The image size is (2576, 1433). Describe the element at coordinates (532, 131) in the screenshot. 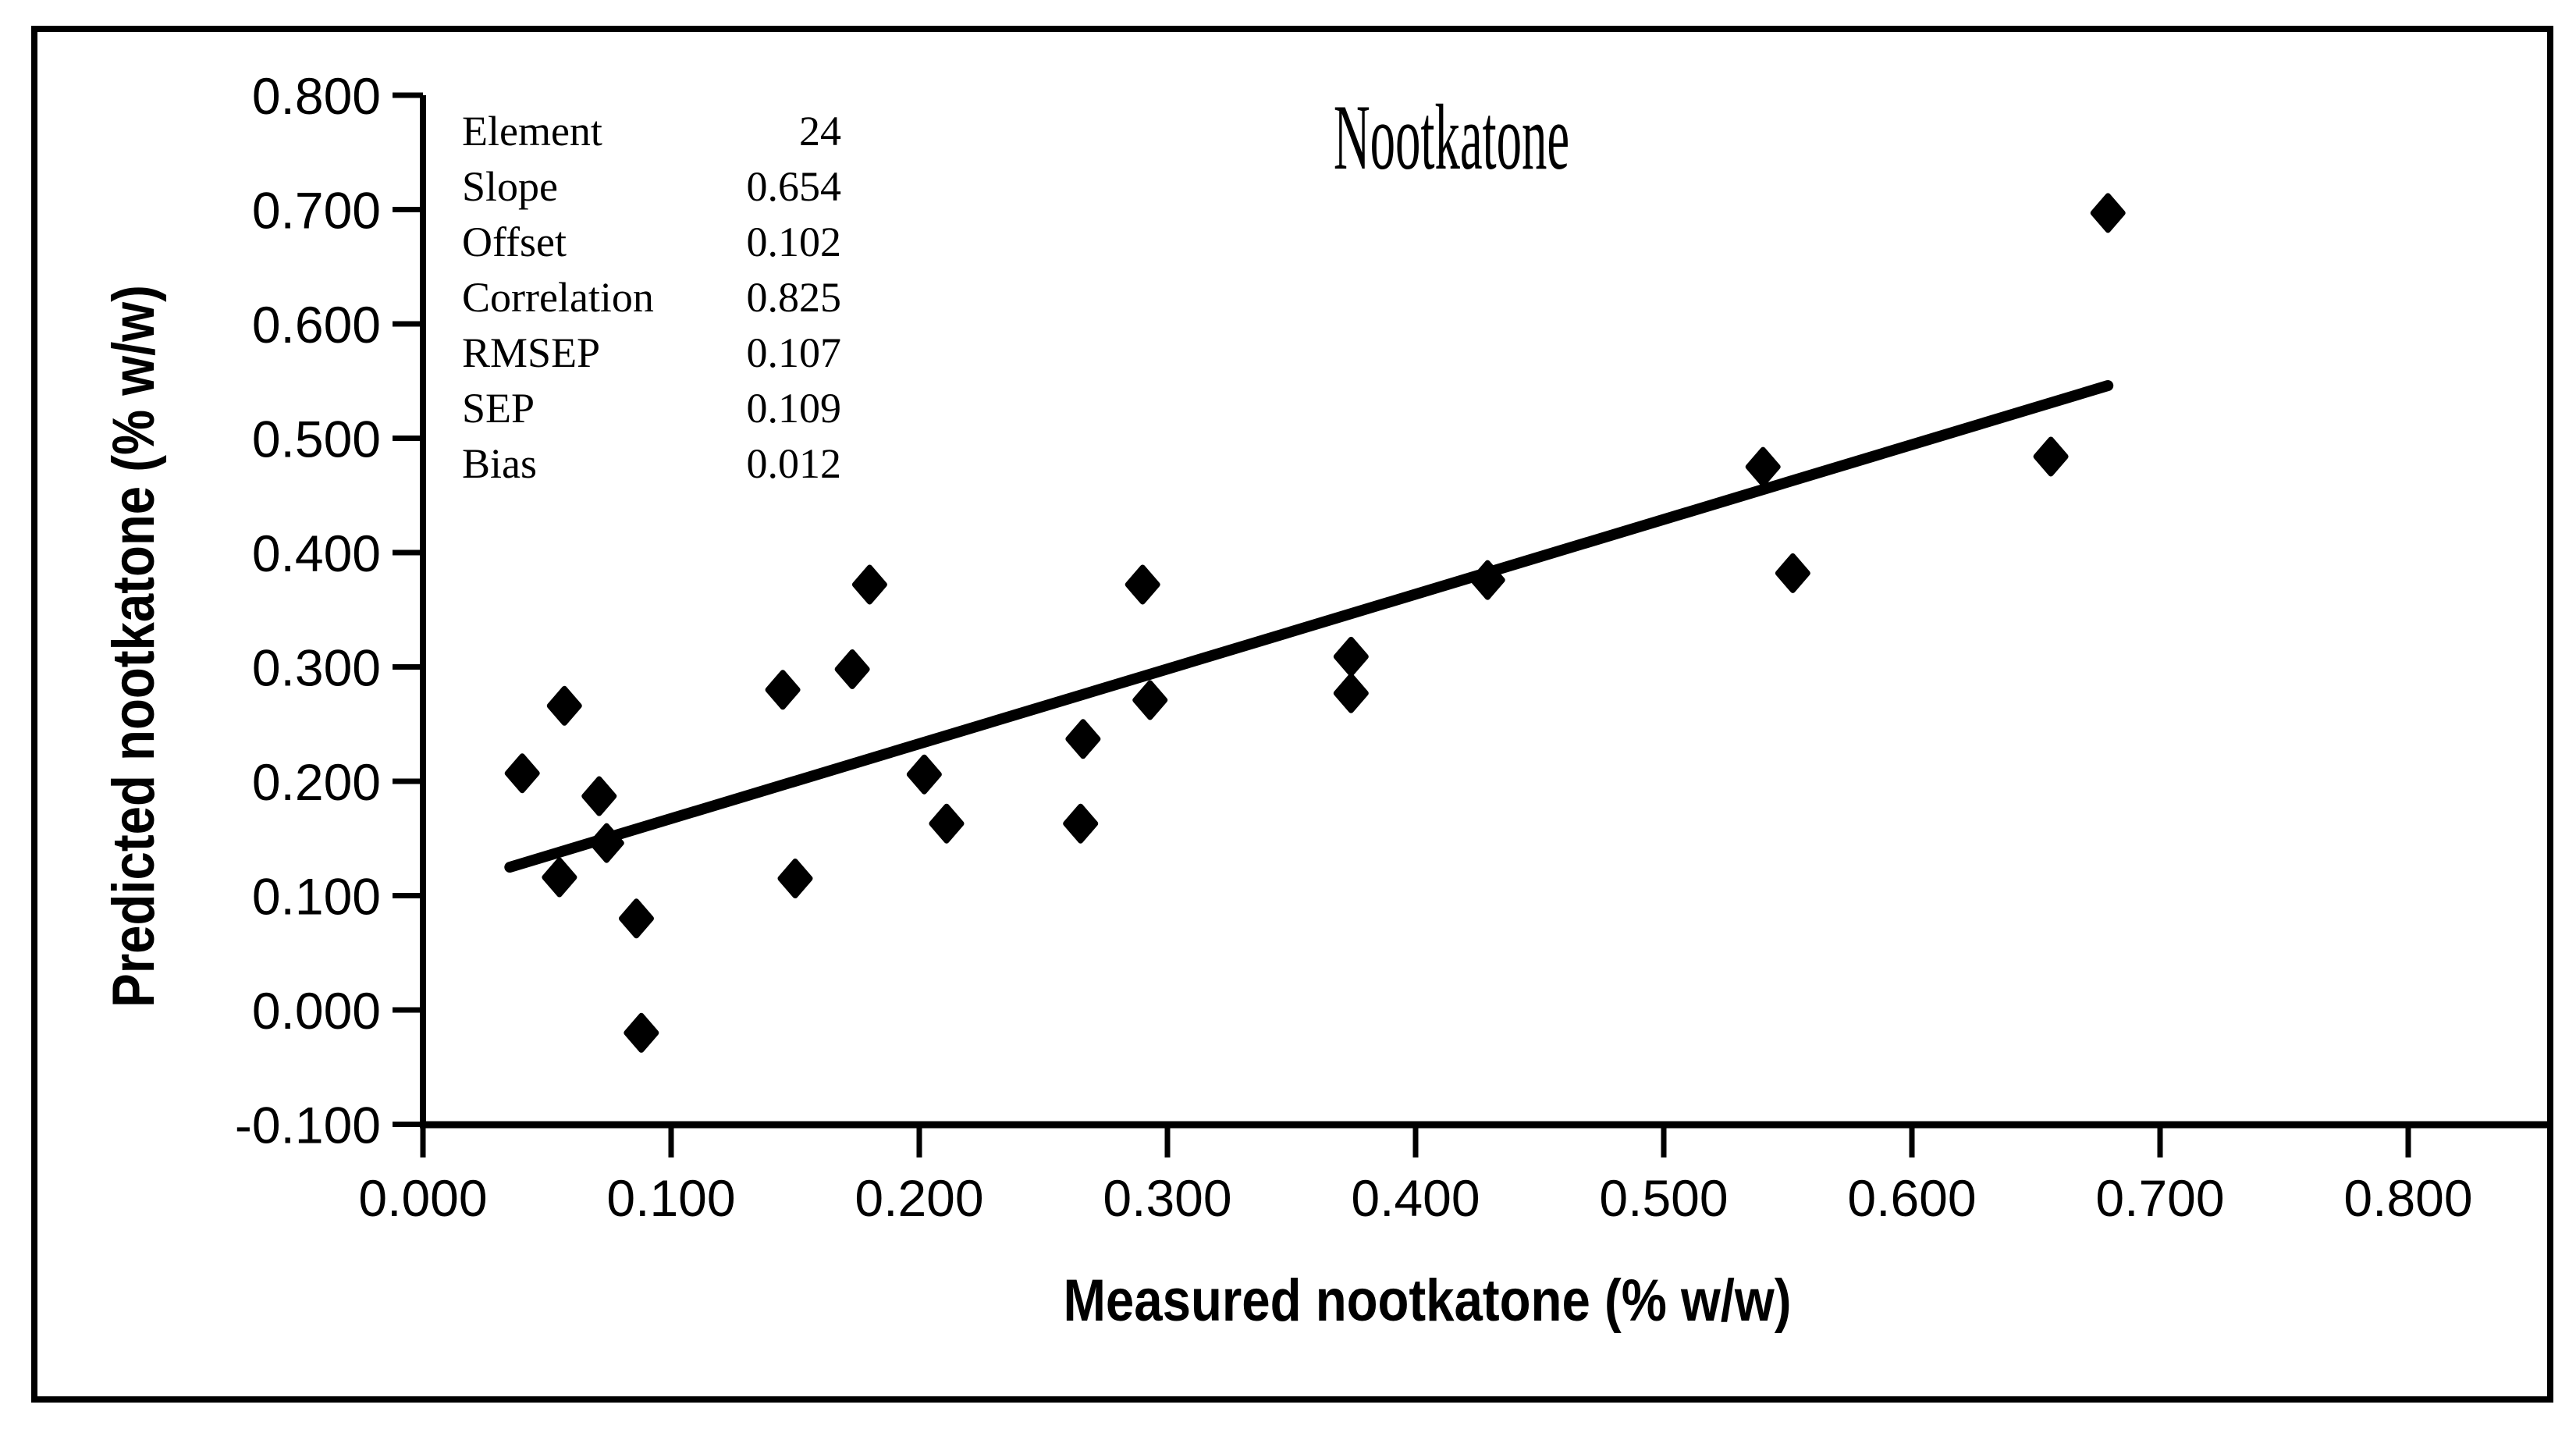

I see `stat-label: Element` at that location.